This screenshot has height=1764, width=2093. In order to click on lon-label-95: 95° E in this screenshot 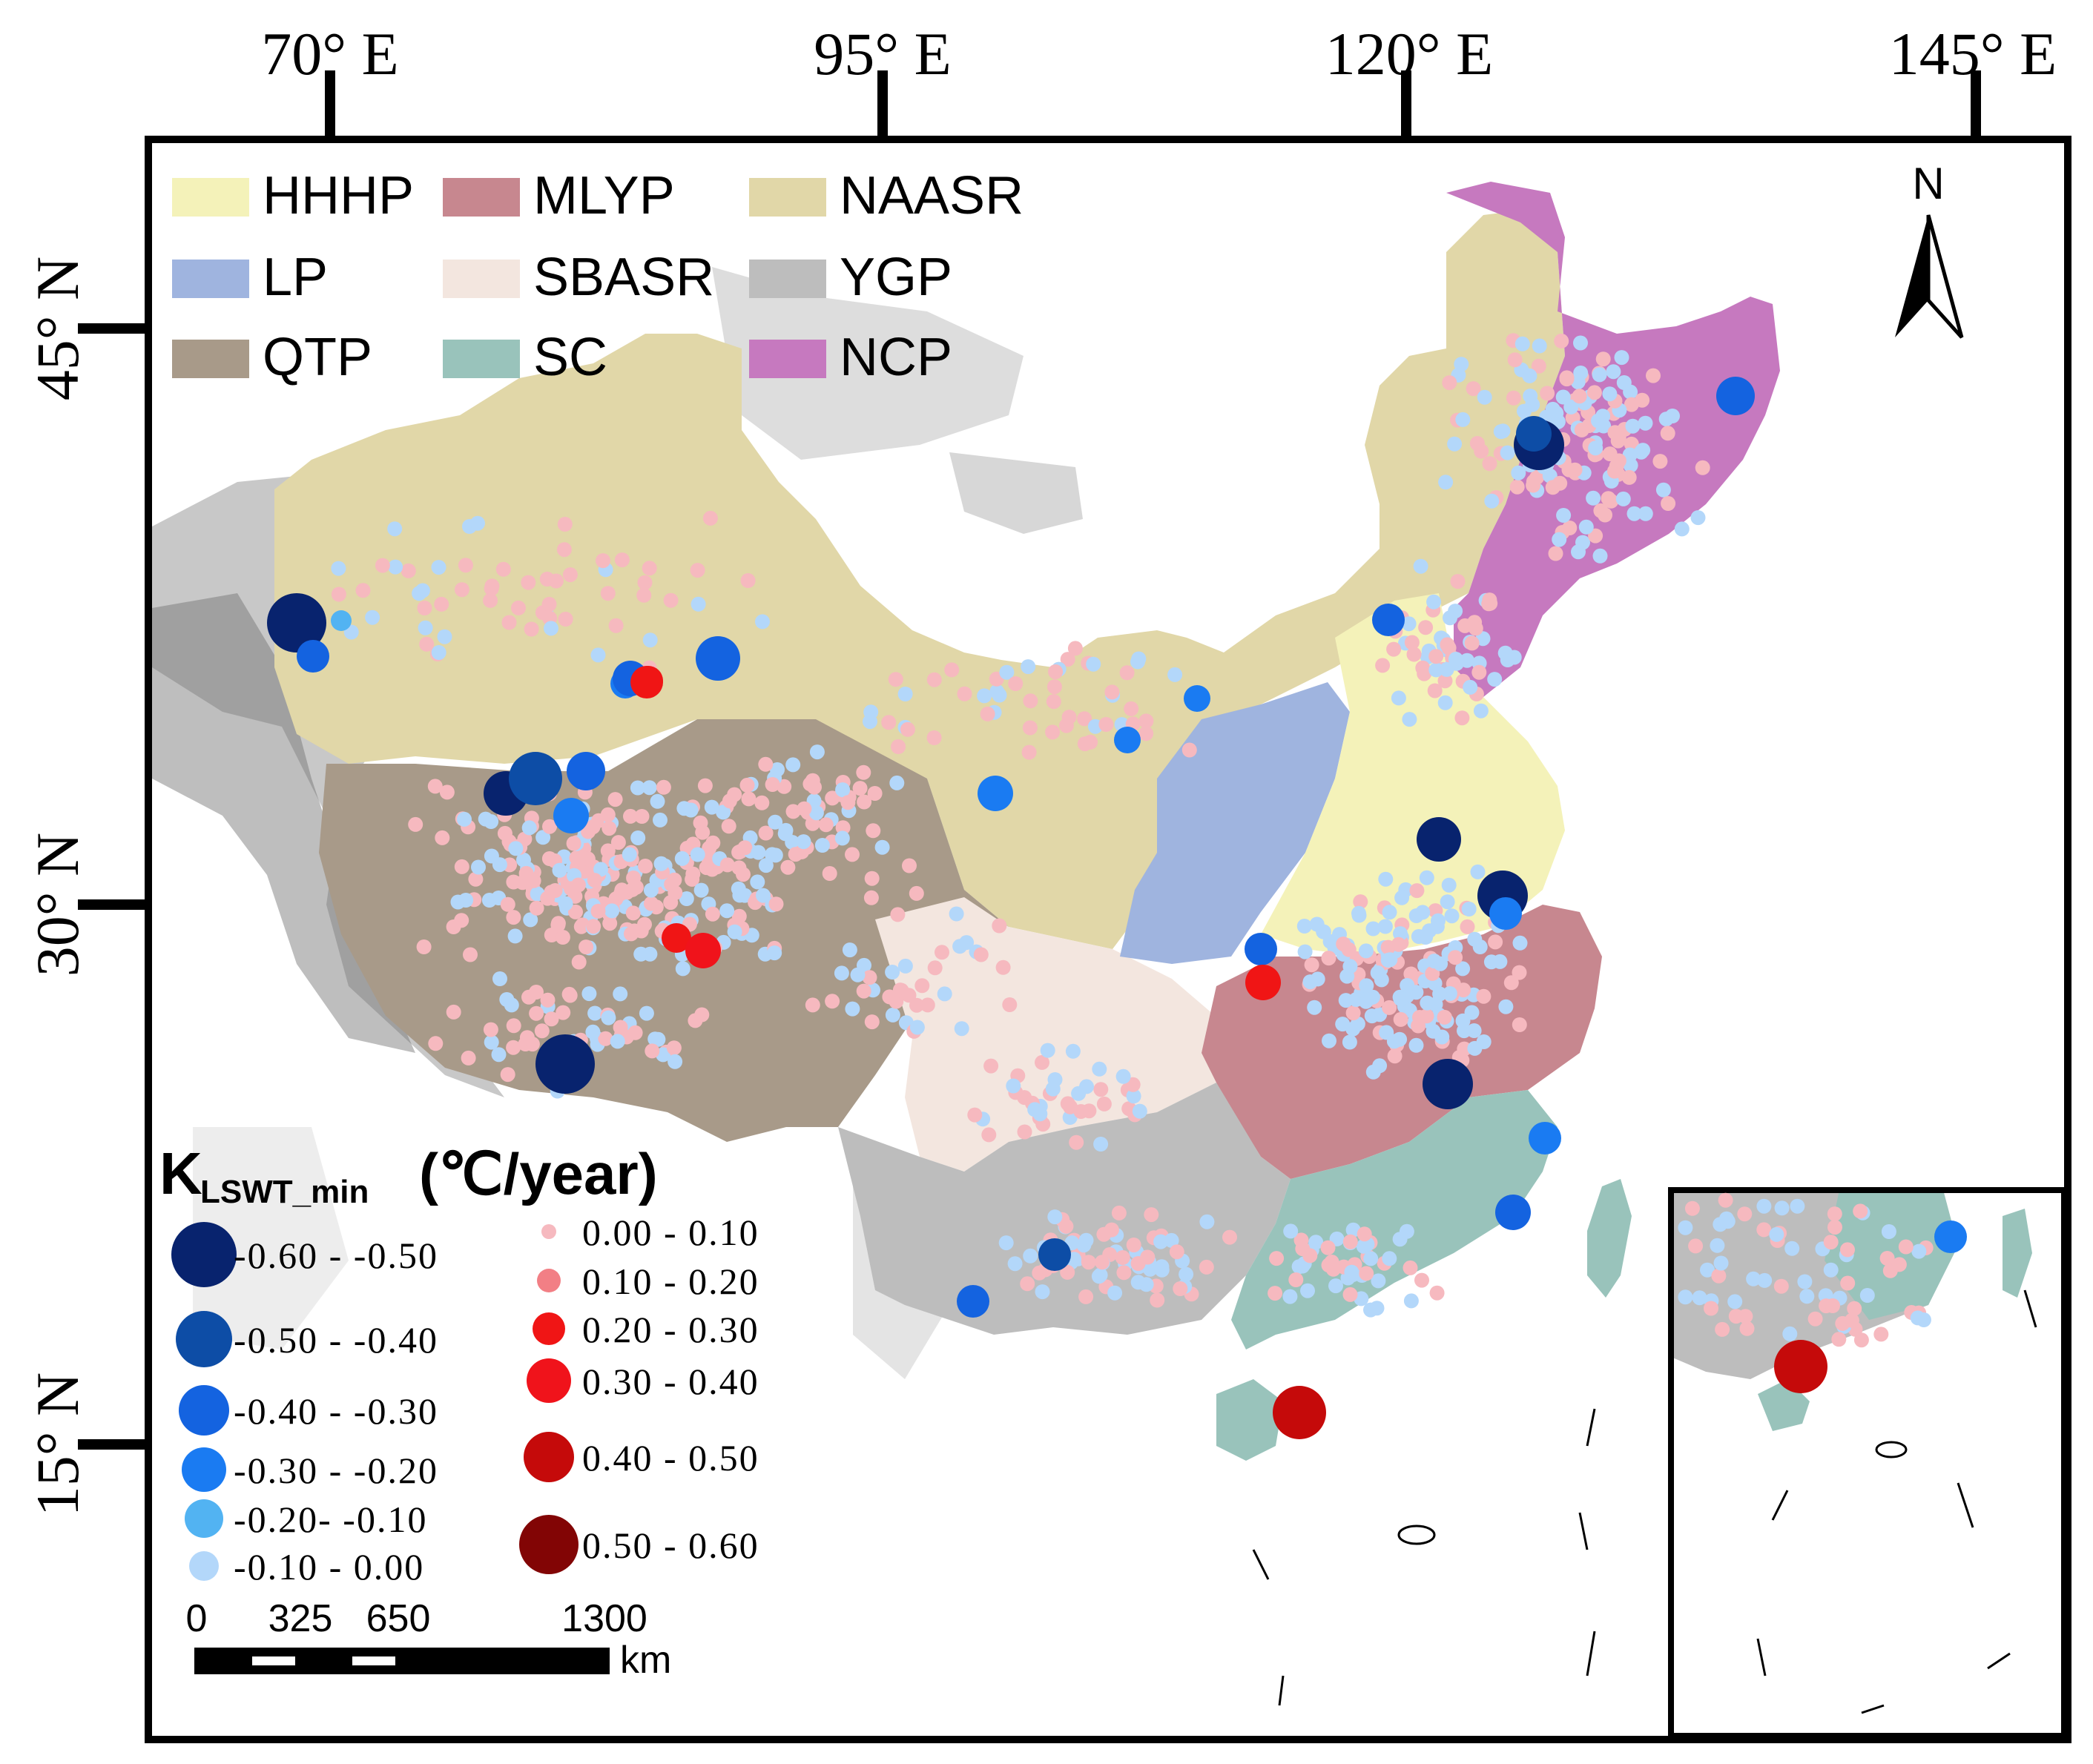, I will do `click(882, 53)`.